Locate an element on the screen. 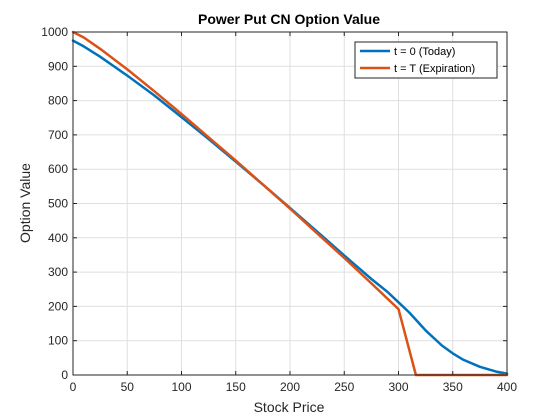 The width and height of the screenshot is (560, 420). y-tick-label: 800 is located at coordinates (58, 101).